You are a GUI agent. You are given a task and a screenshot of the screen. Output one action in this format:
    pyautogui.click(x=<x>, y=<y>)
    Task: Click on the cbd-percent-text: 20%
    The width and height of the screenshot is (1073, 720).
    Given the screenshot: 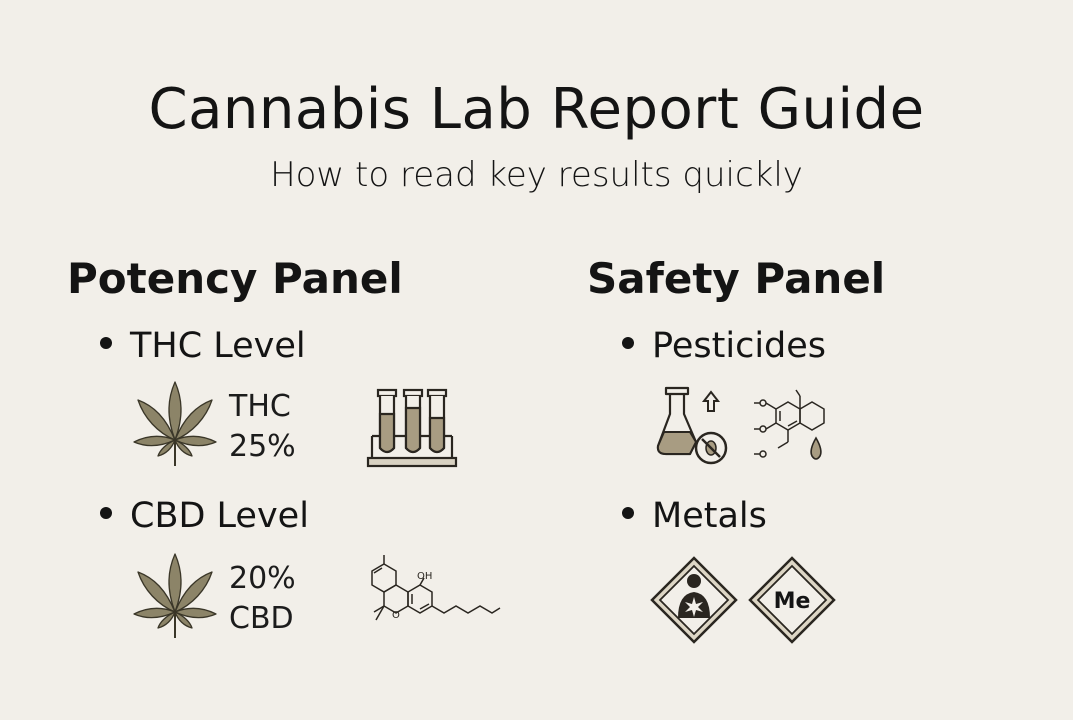 What is the action you would take?
    pyautogui.click(x=262, y=578)
    